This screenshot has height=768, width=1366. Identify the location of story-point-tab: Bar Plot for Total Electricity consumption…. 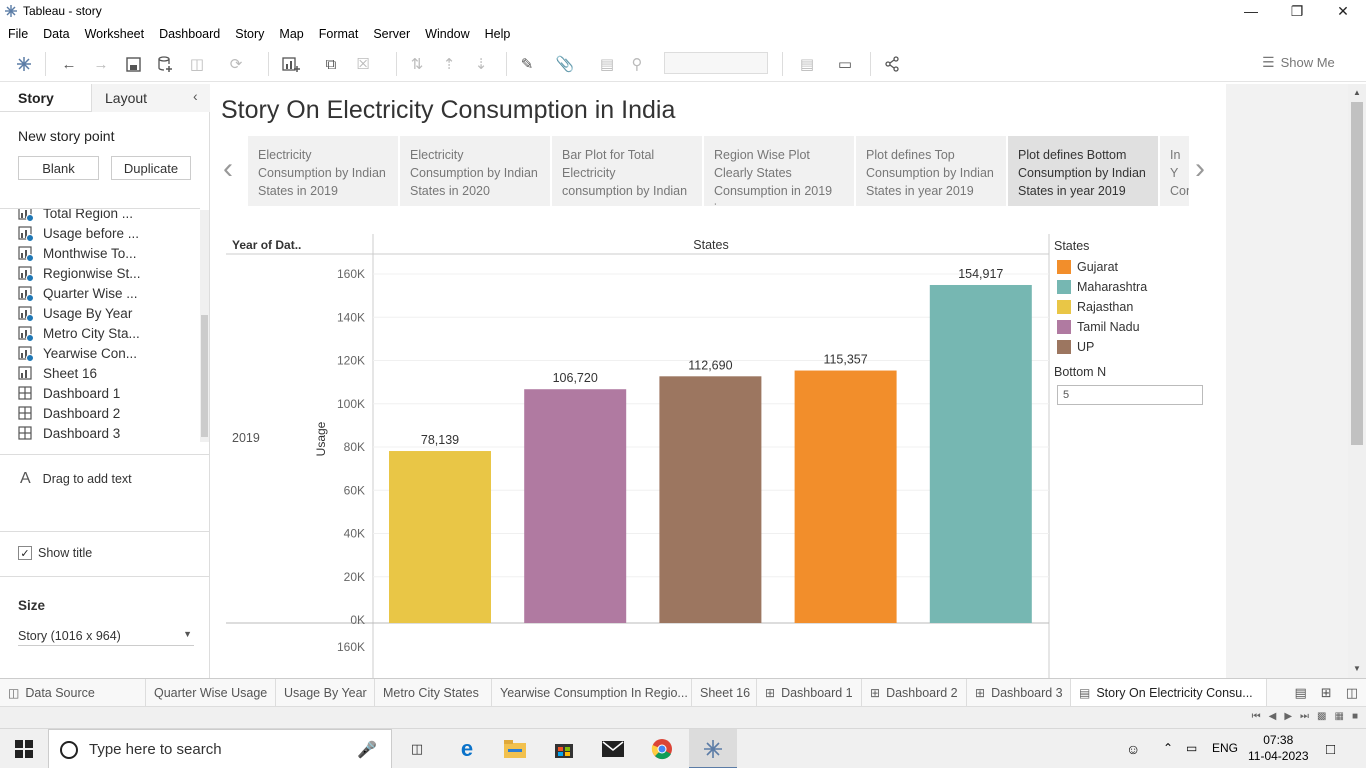
(627, 171).